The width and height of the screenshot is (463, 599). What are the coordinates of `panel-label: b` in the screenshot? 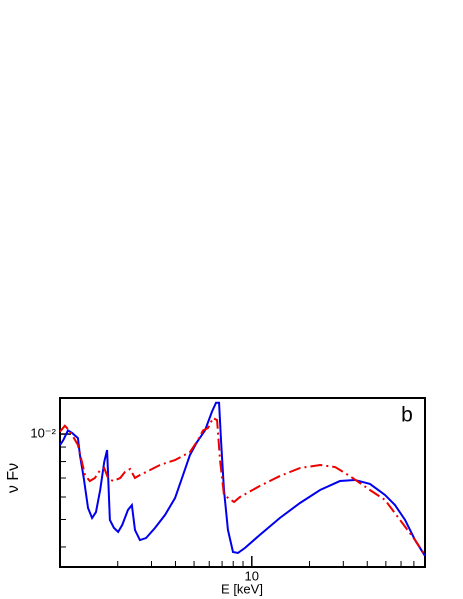 It's located at (407, 415).